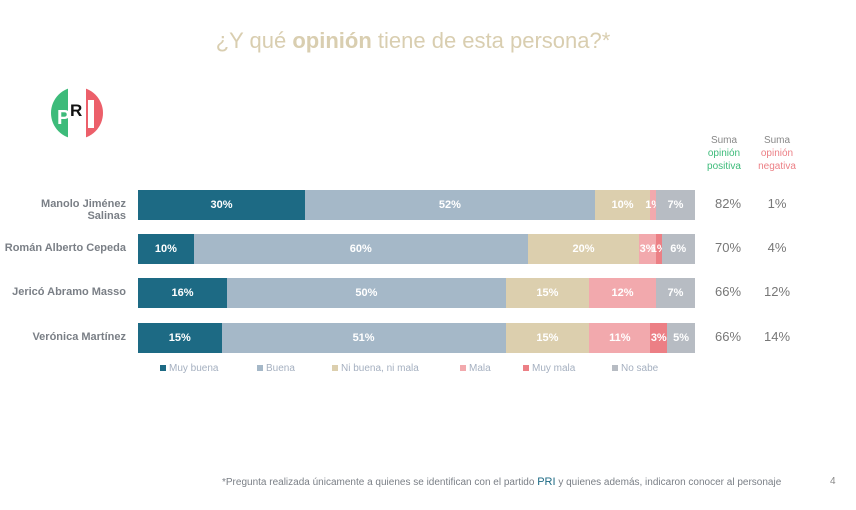 The height and width of the screenshot is (510, 856). Describe the element at coordinates (583, 249) in the screenshot. I see `bar-segment-ni-buena-ni-mala: 20%` at that location.